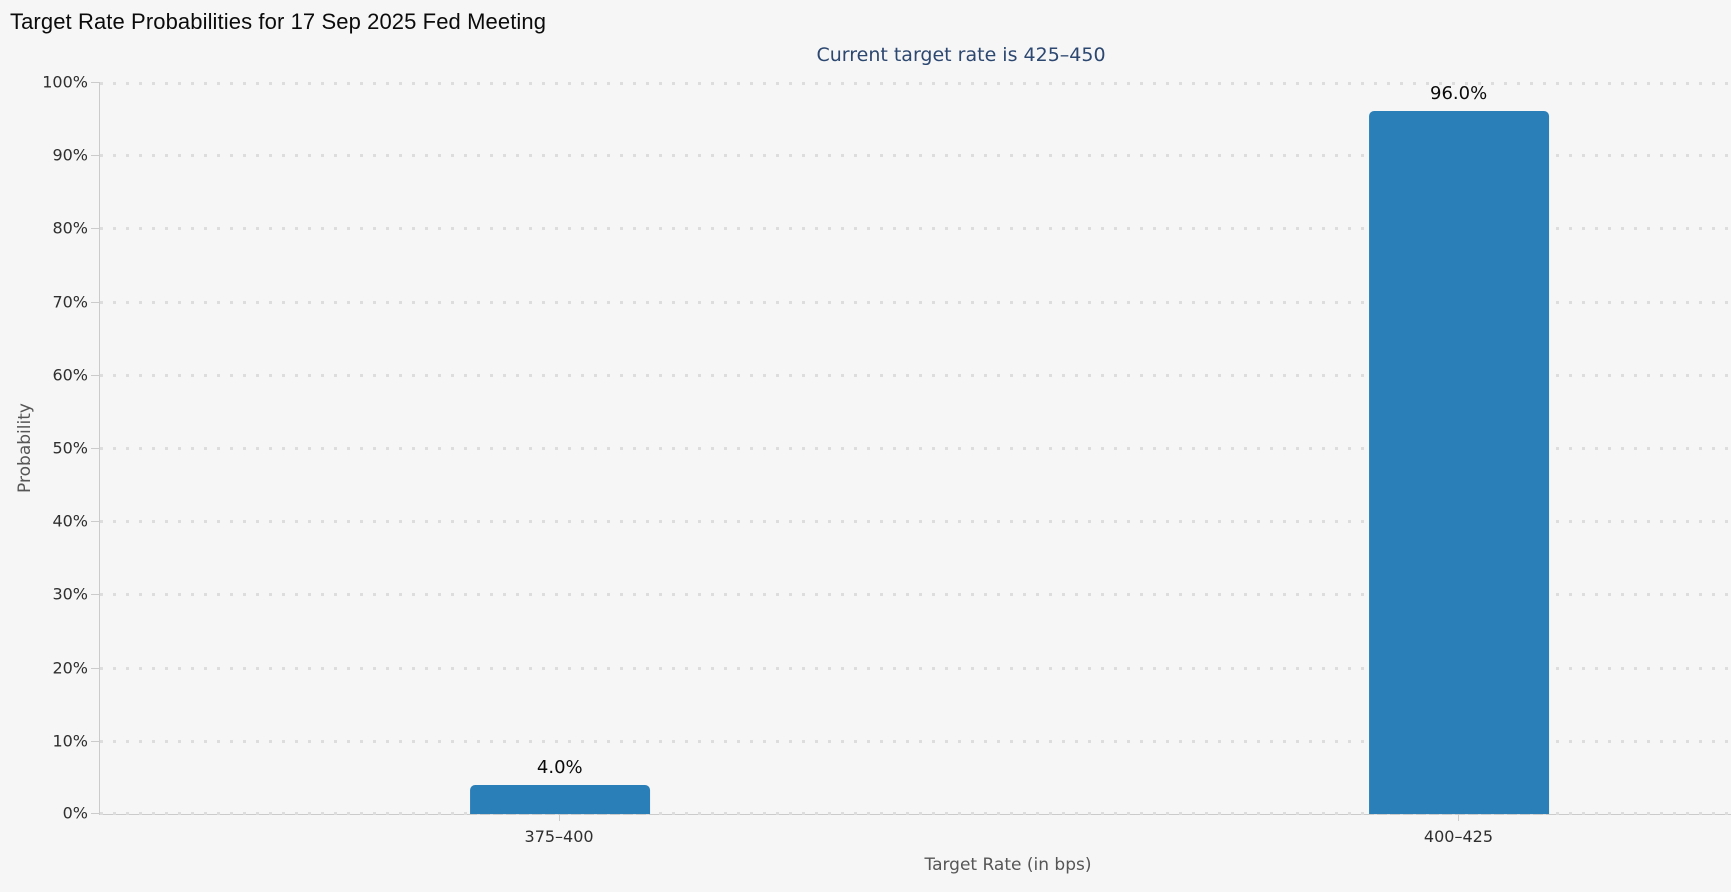  What do you see at coordinates (1008, 865) in the screenshot?
I see `x-axis-title: Target Rate (in bps)` at bounding box center [1008, 865].